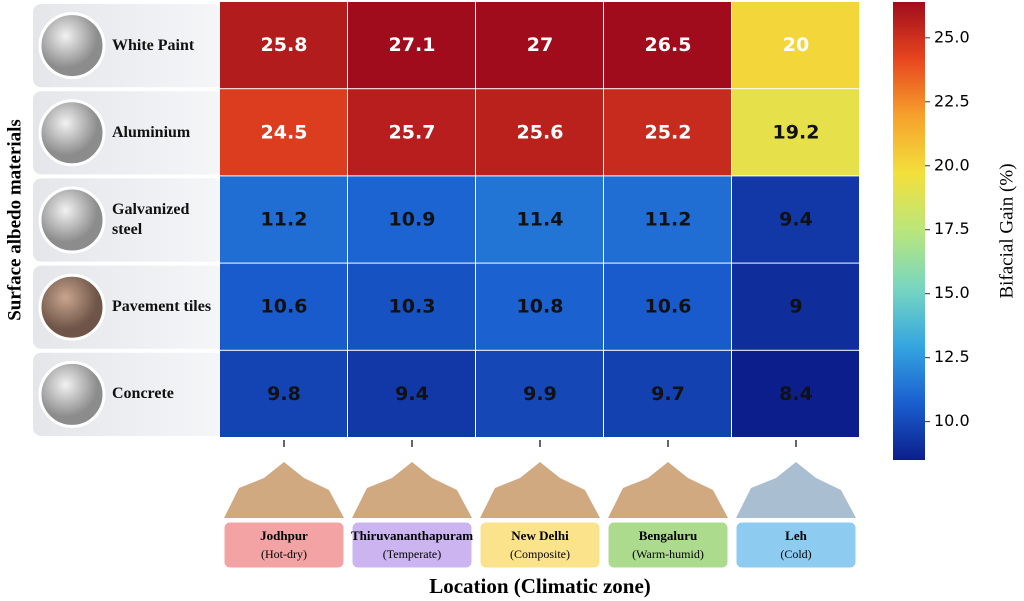 The image size is (1024, 601). Describe the element at coordinates (151, 132) in the screenshot. I see `row-label: Aluminium` at that location.